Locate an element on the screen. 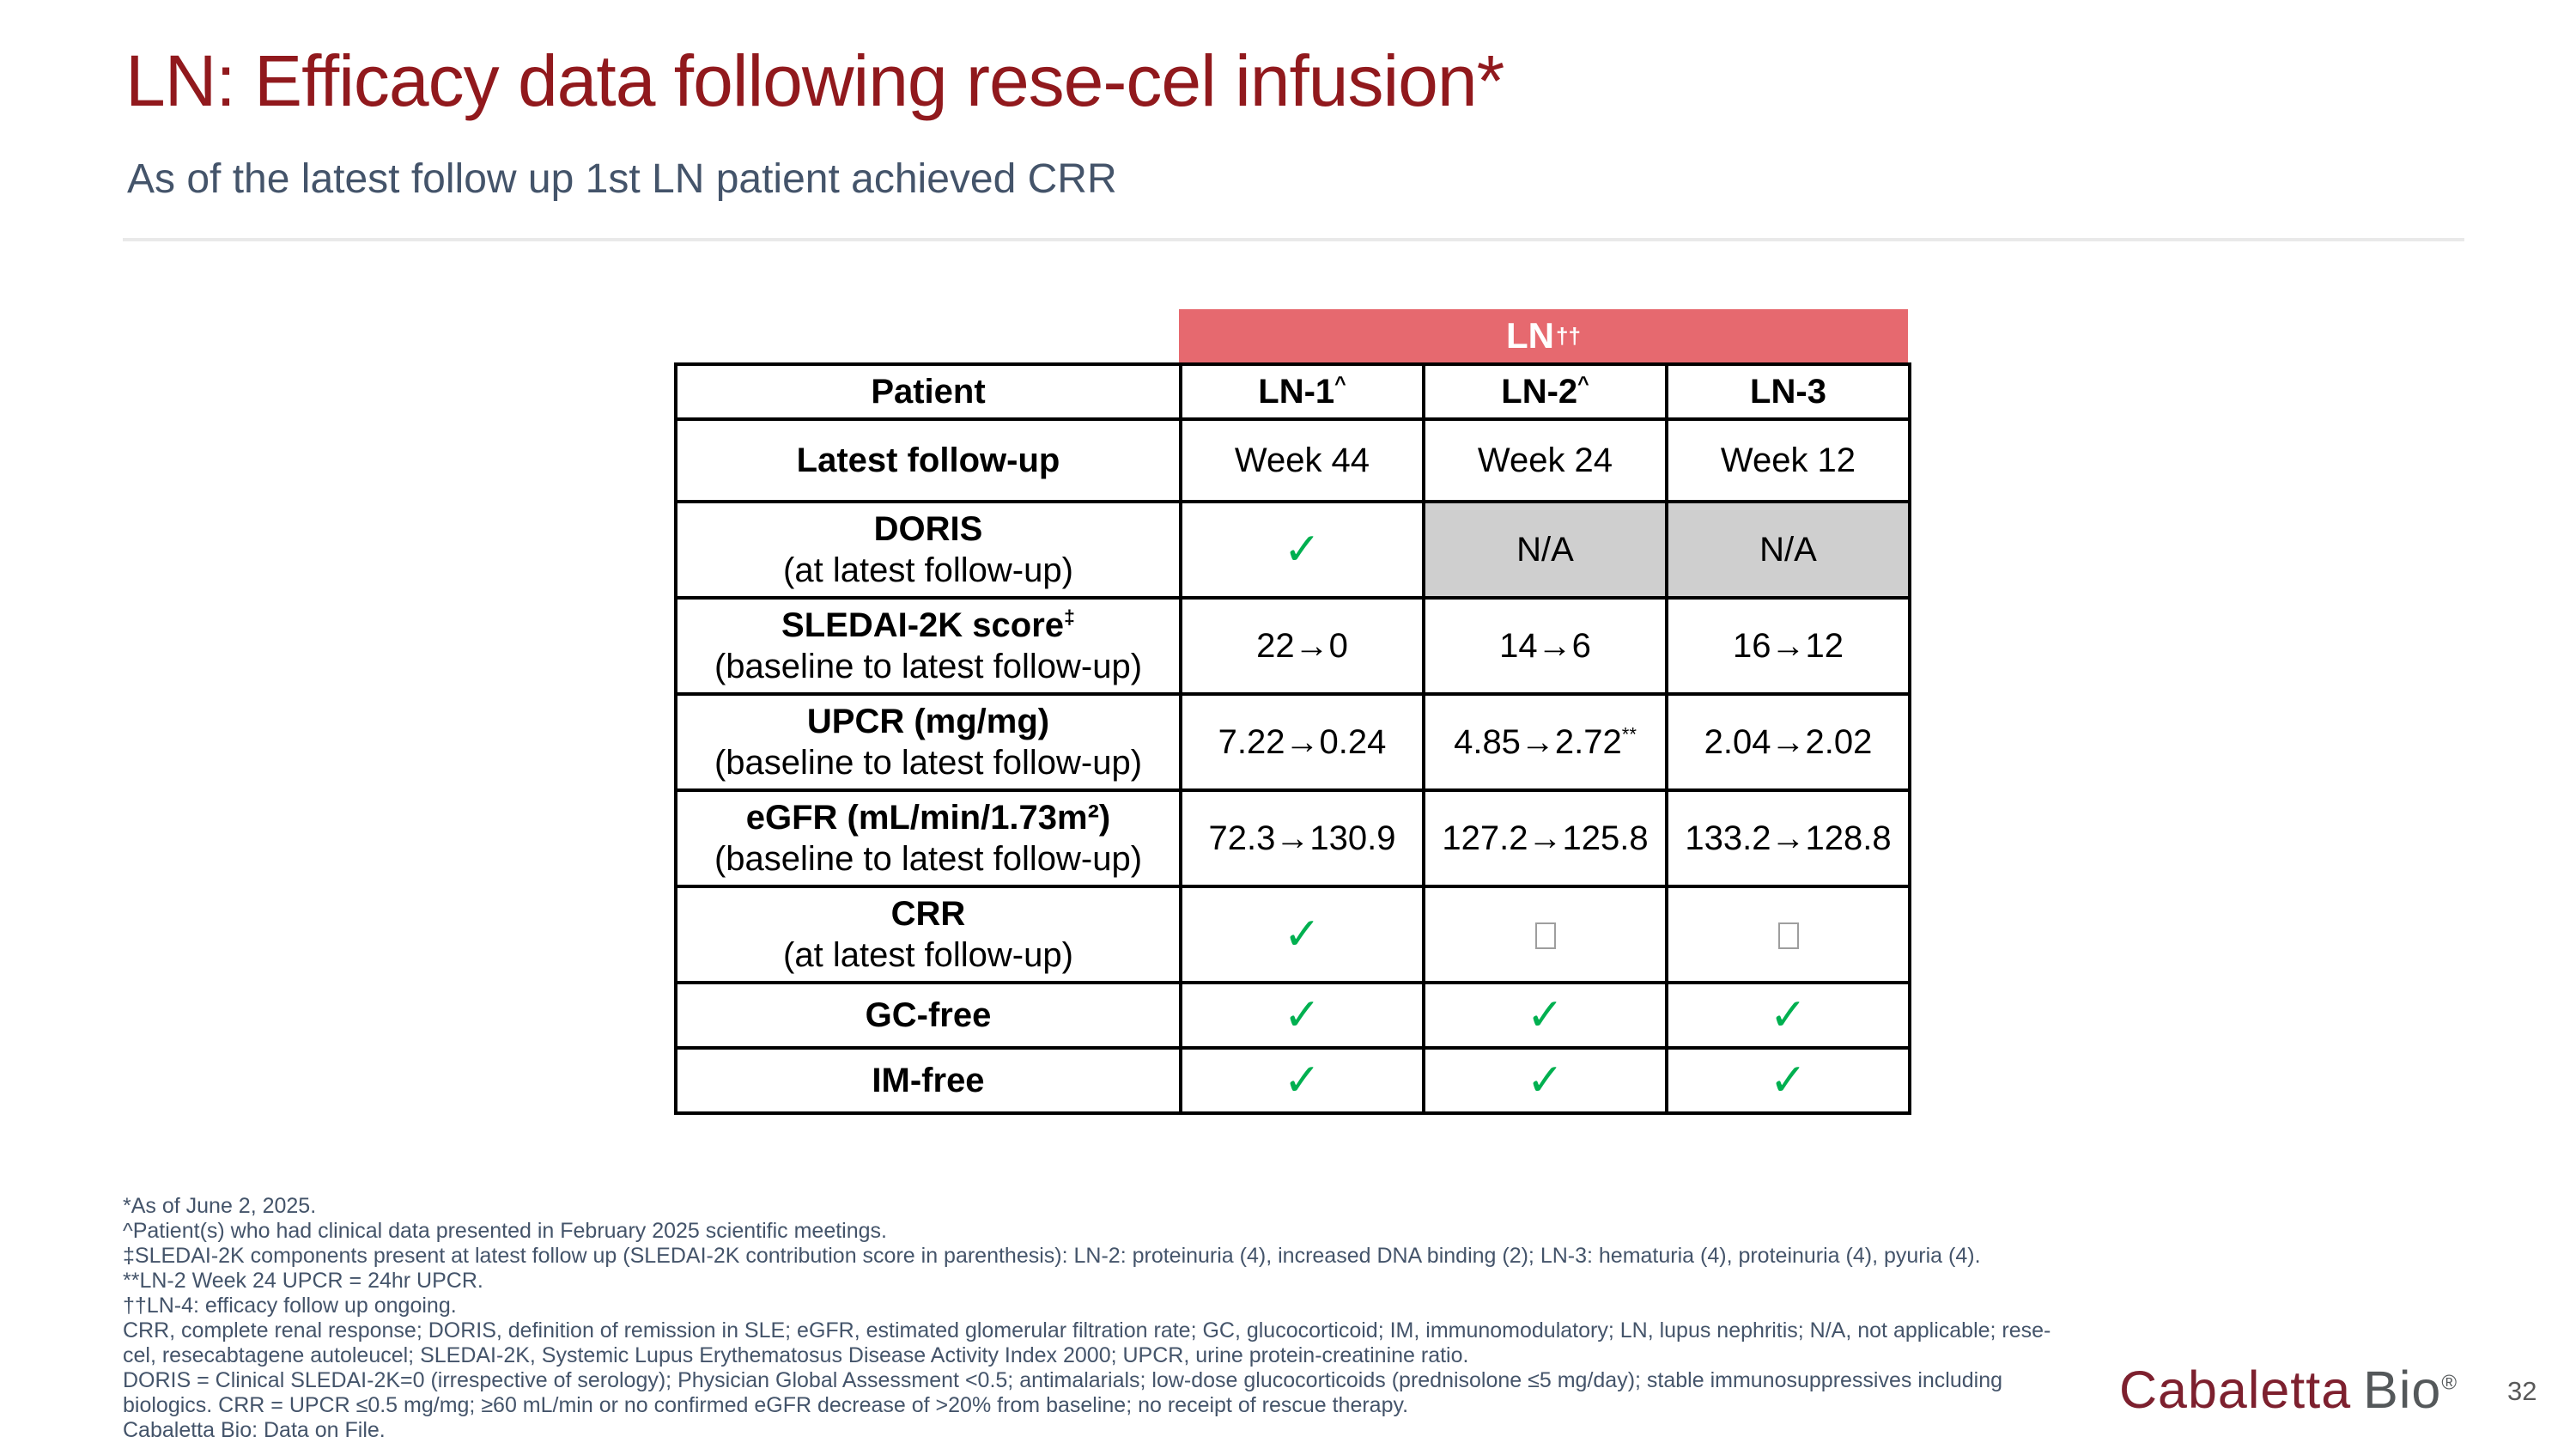 The width and height of the screenshot is (2576, 1449). data-value: 16→12 is located at coordinates (1789, 645).